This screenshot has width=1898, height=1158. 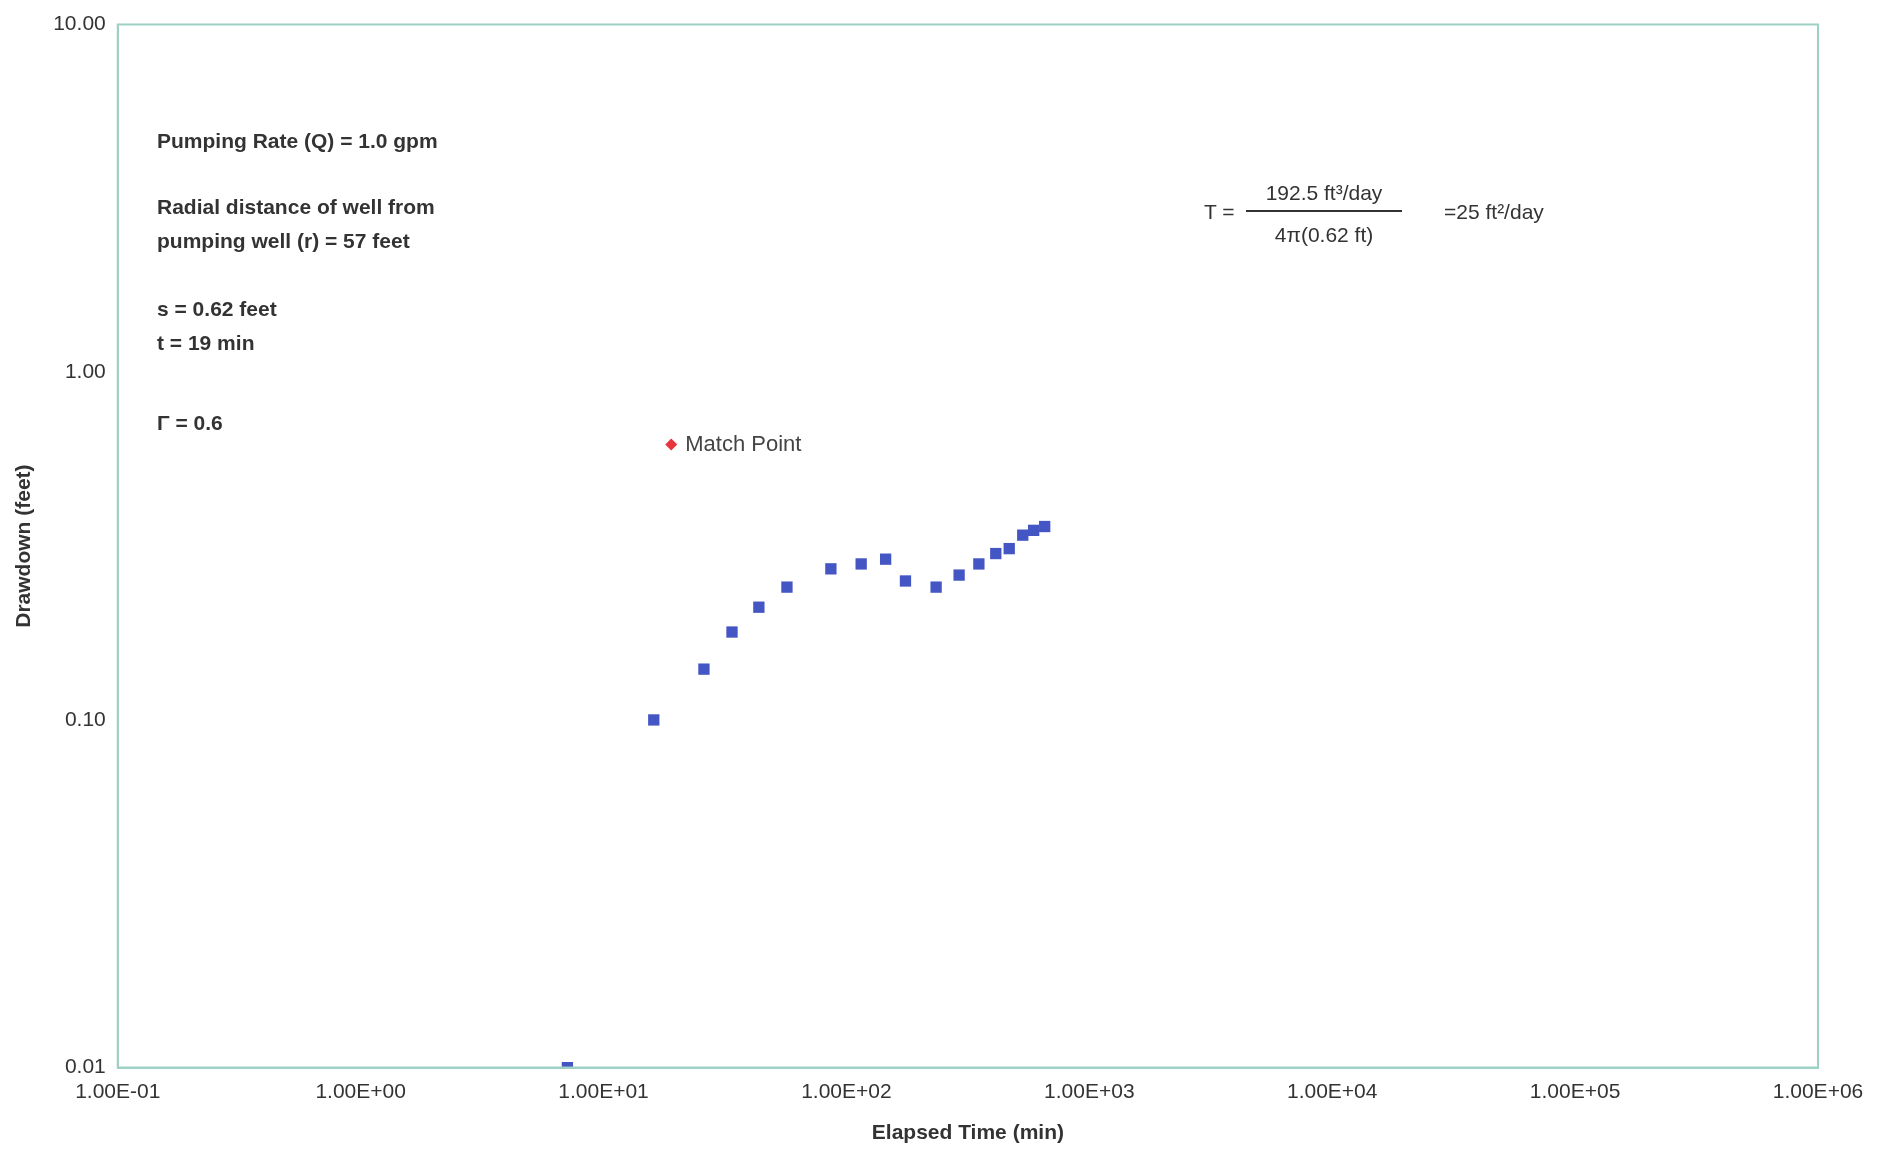 What do you see at coordinates (79, 23) in the screenshot?
I see `y-tick-label: 10.00` at bounding box center [79, 23].